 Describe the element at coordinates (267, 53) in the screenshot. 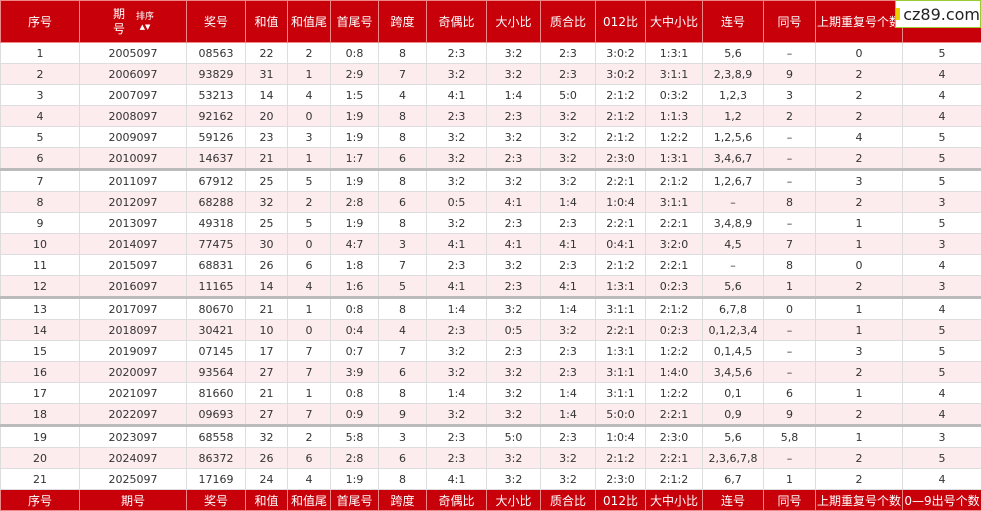

I see `cell: 22` at that location.